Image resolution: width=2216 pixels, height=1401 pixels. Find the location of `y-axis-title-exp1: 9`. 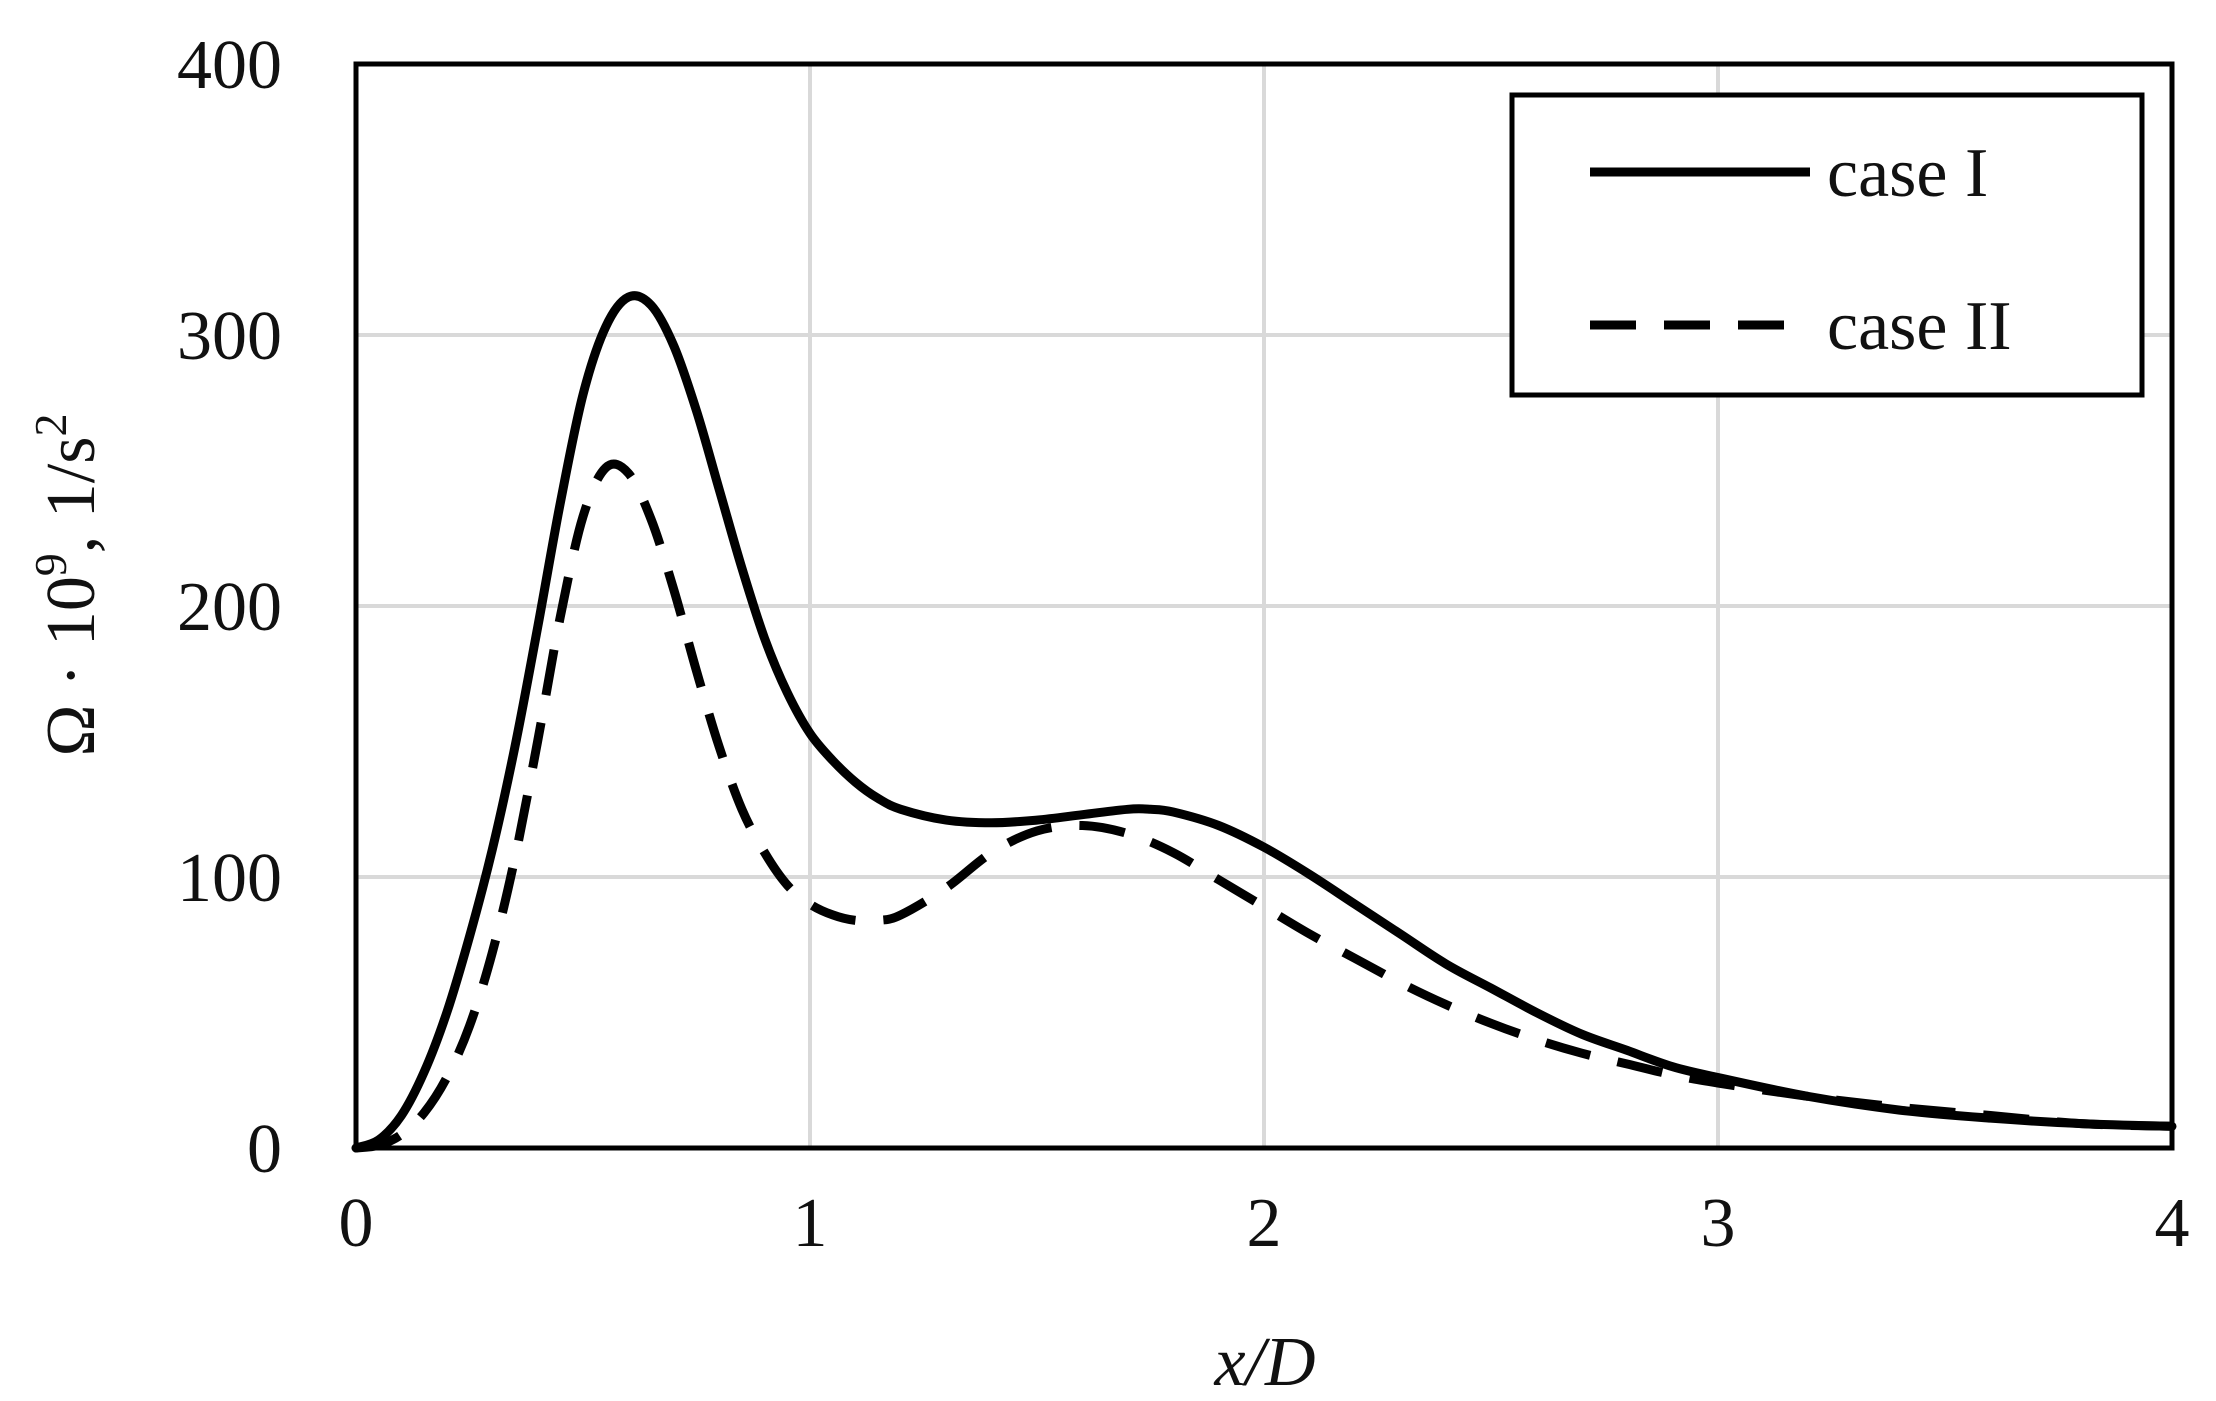

y-axis-title-exp1: 9 is located at coordinates (50, 564).